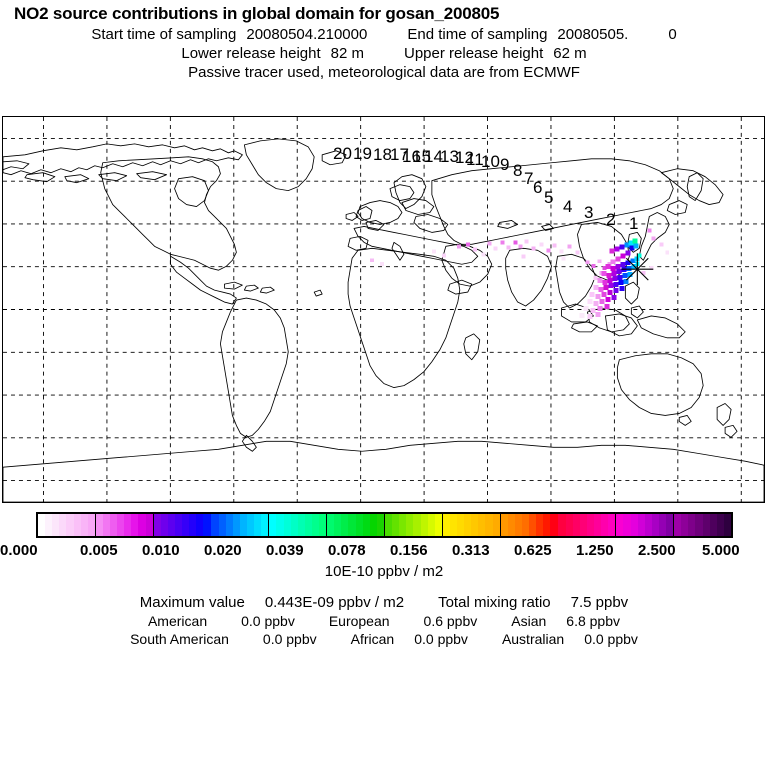 The image size is (768, 768). What do you see at coordinates (477, 34) in the screenshot?
I see `end-time-label: End time of sampling` at bounding box center [477, 34].